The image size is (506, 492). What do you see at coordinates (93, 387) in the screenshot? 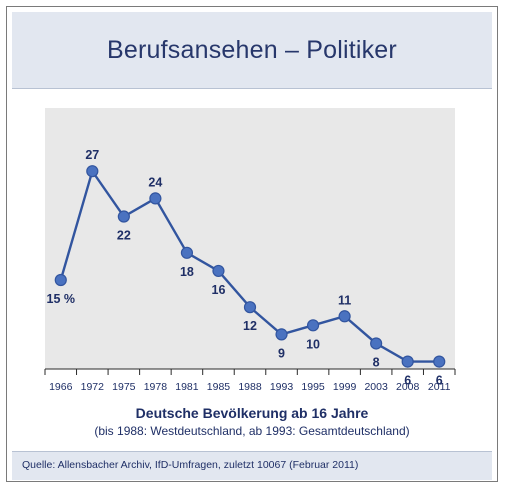
I see `x-tick-label: 1972` at bounding box center [93, 387].